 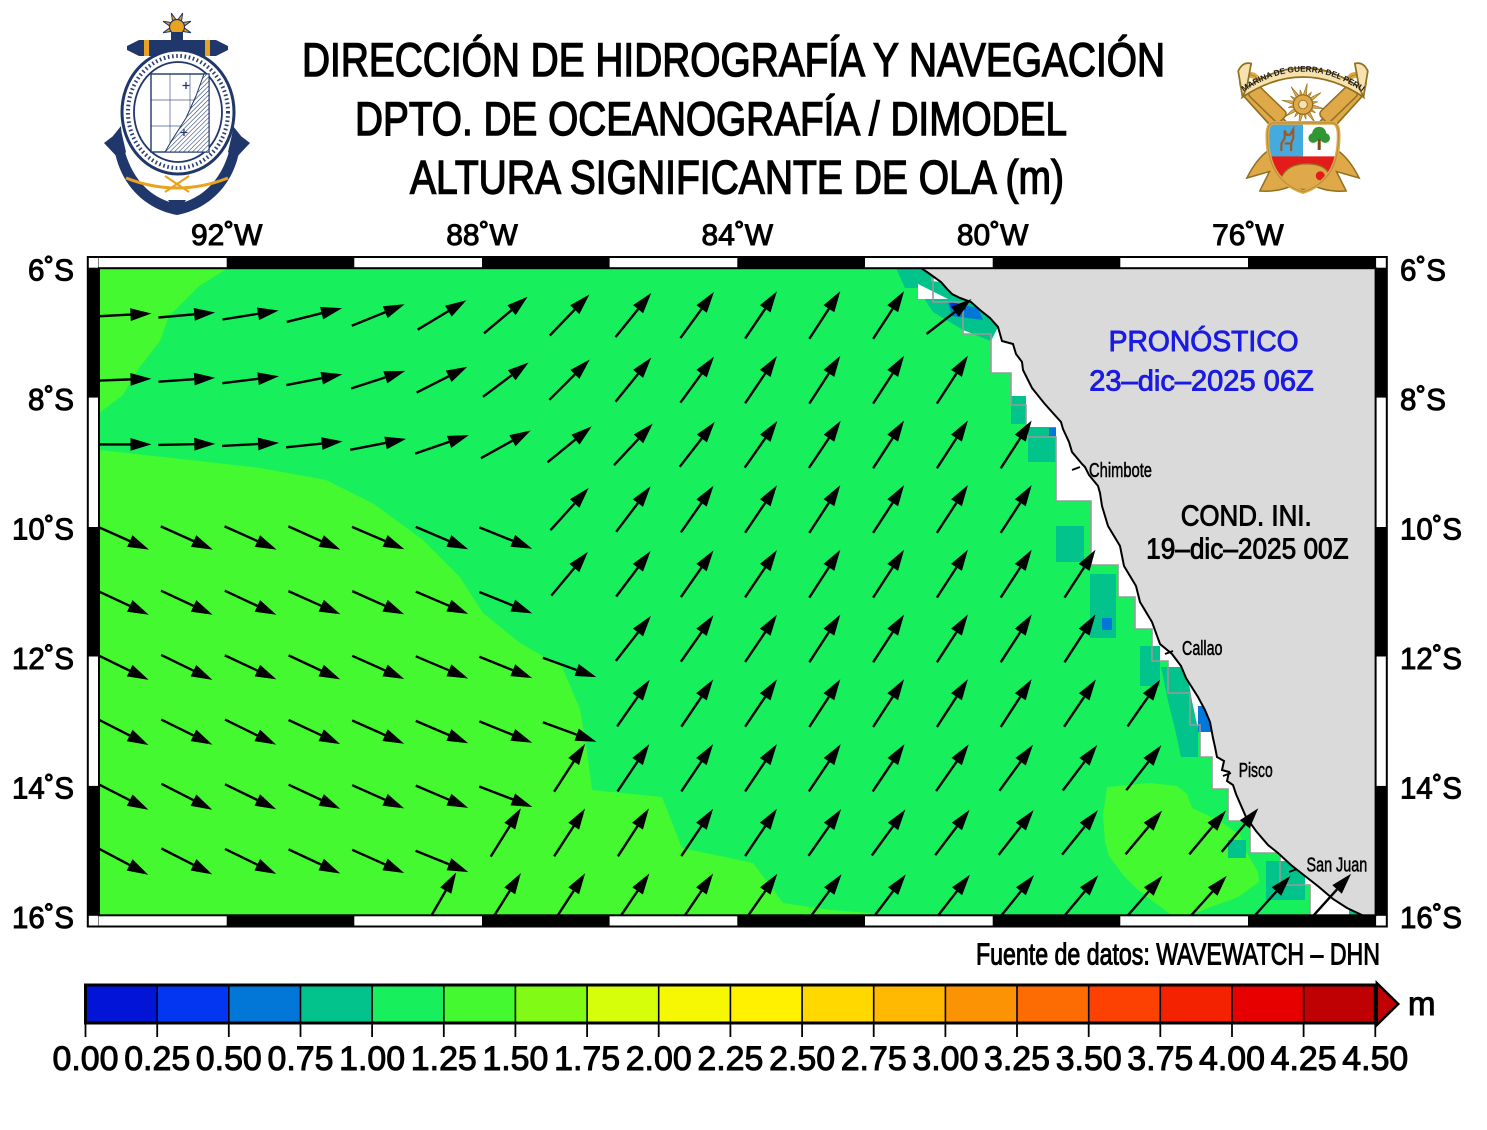 What do you see at coordinates (157, 1059) in the screenshot?
I see `svg-text: 0.25` at bounding box center [157, 1059].